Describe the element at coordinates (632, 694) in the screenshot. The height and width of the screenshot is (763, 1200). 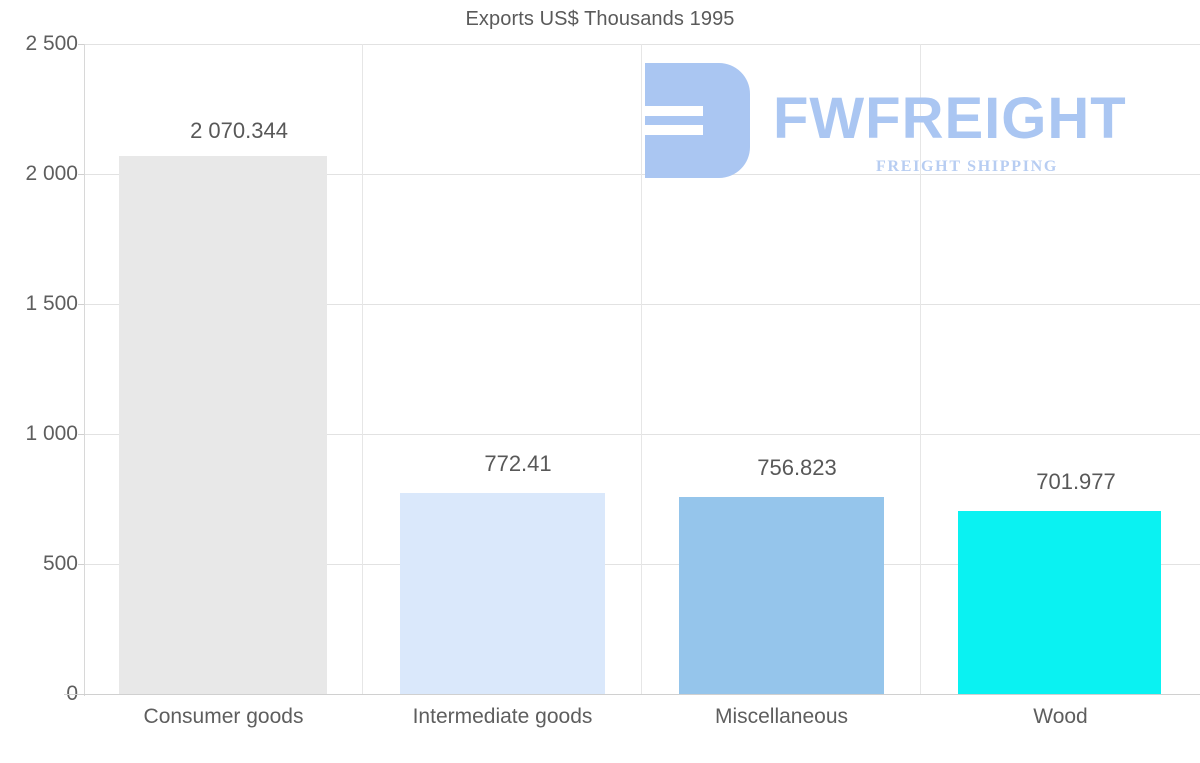
I see `x-axis-line` at that location.